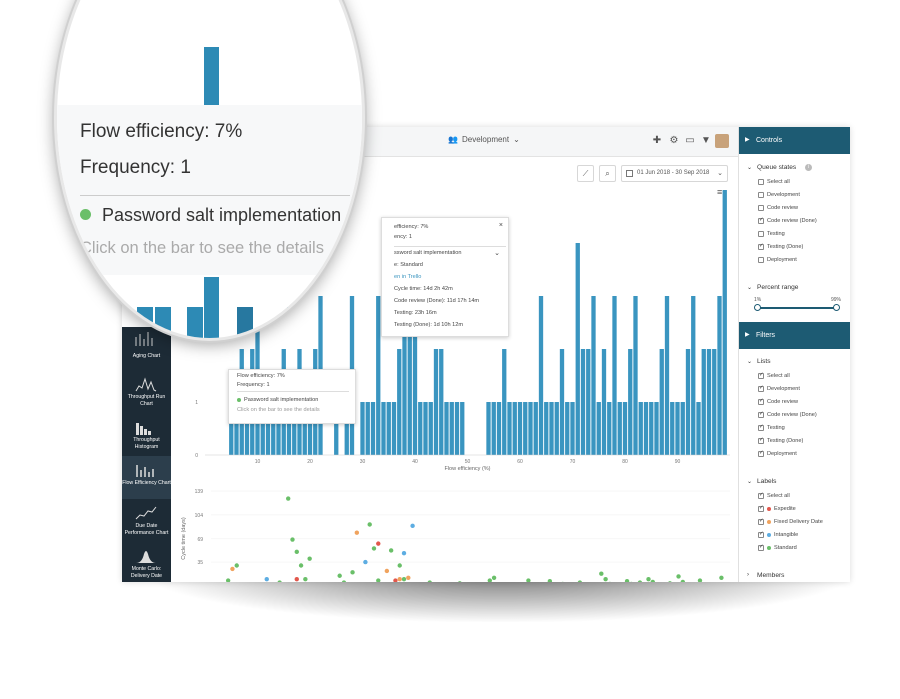  What do you see at coordinates (497, 253) in the screenshot?
I see `chevron-down-icon: ⌄` at bounding box center [497, 253].